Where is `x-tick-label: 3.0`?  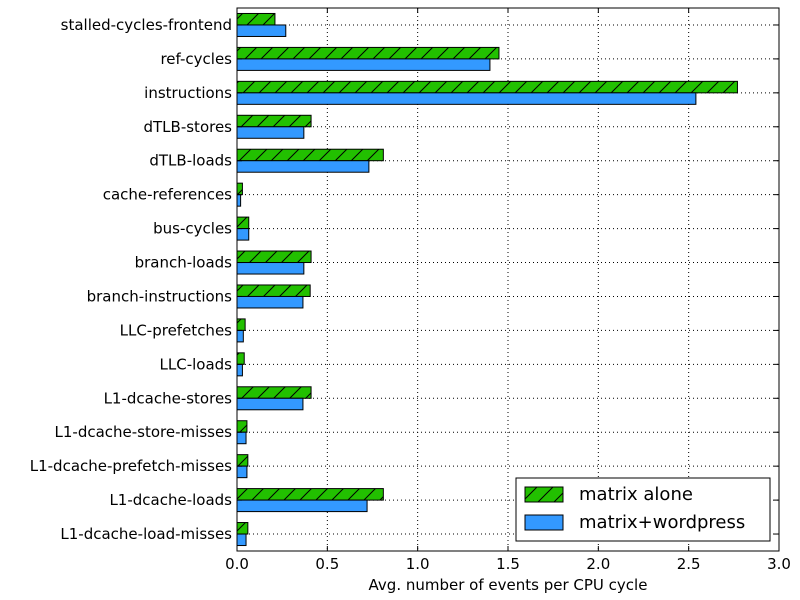 x-tick-label: 3.0 is located at coordinates (779, 564).